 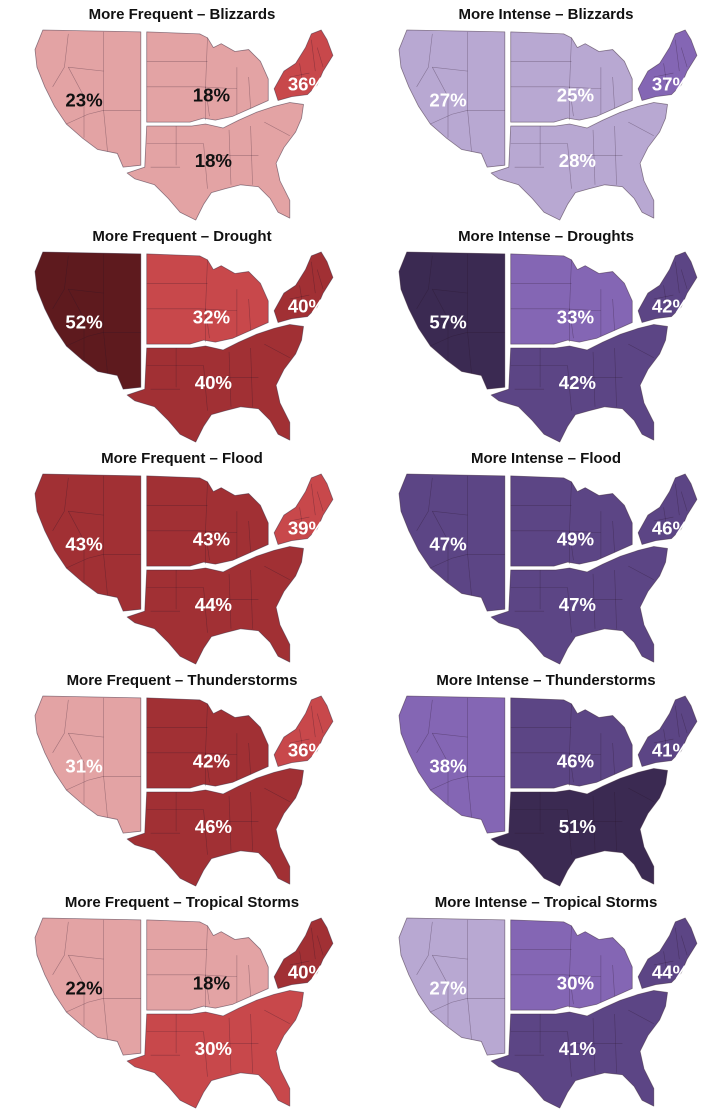 I want to click on region-value-midwest: 49%, so click(x=576, y=539).